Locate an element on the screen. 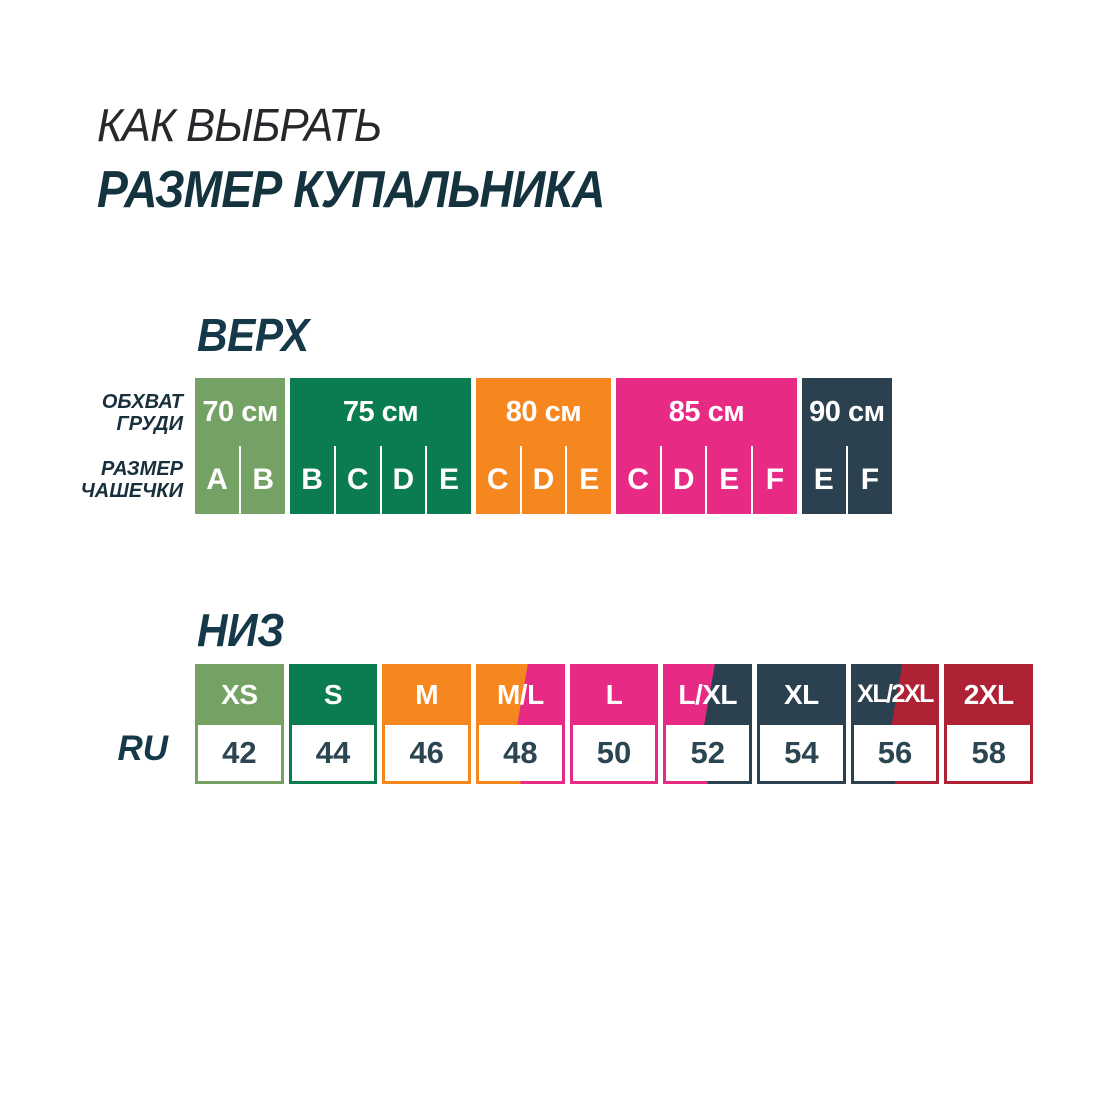  cup-size-row-label: РАЗМЕР ЧАШЕЧКИ is located at coordinates (131, 480).